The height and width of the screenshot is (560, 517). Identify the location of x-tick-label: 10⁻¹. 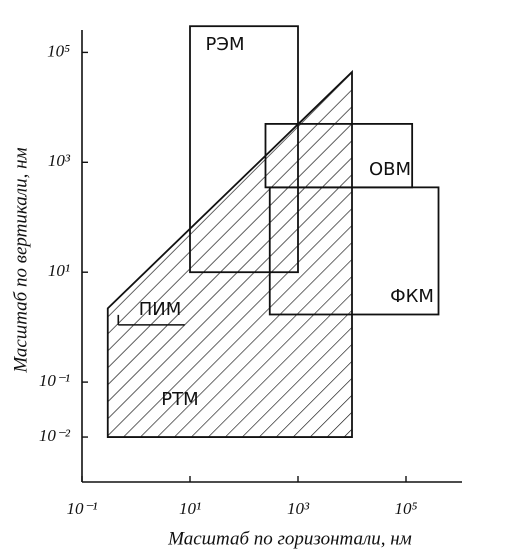
(81, 508).